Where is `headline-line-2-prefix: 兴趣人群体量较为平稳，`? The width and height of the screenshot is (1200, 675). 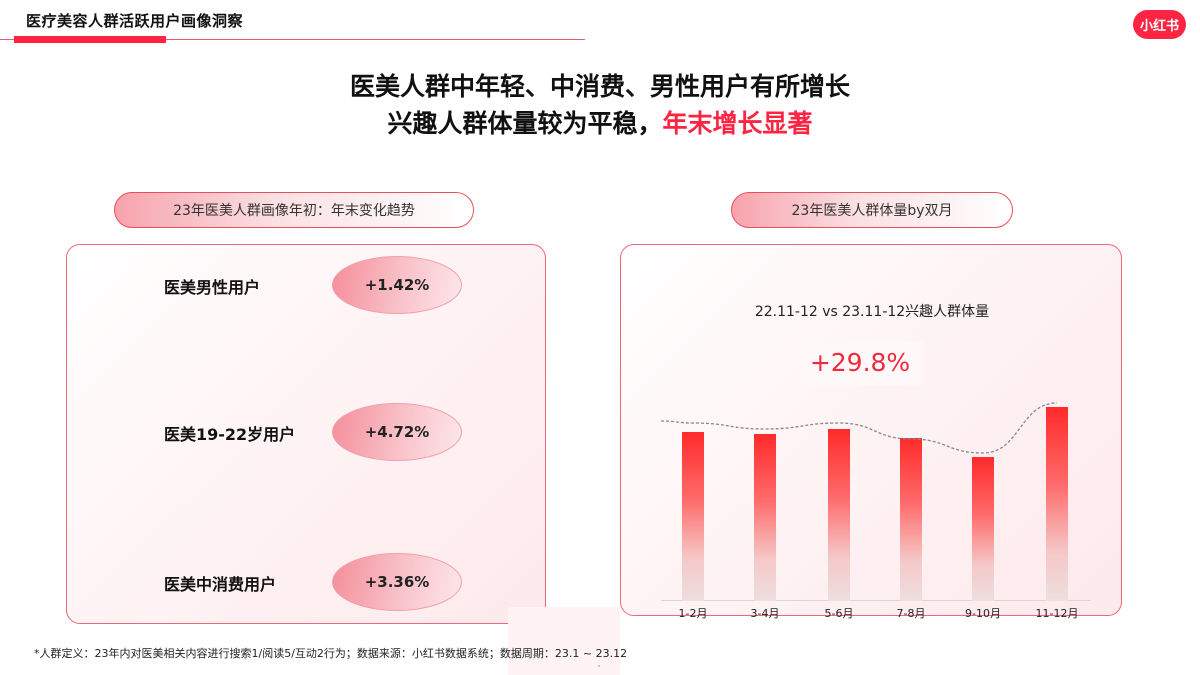
headline-line-2-prefix: 兴趣人群体量较为平稳， is located at coordinates (525, 123).